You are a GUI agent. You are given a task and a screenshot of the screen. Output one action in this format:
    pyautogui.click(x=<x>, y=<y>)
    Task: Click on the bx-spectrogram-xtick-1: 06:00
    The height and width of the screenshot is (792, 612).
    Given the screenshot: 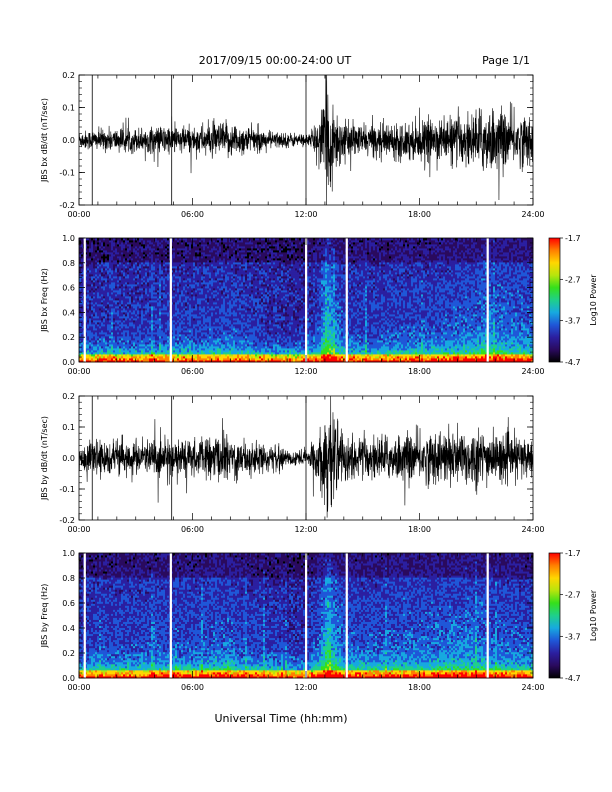 What is the action you would take?
    pyautogui.click(x=192, y=371)
    